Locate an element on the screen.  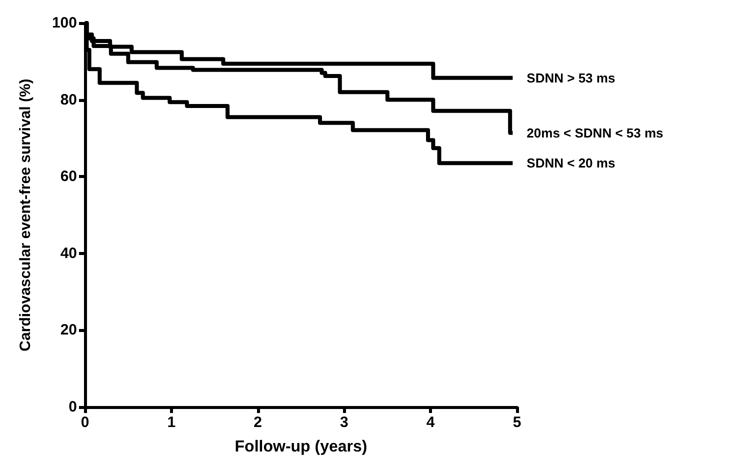
y-axis-title: Cardiovascular event-free survival (%) is located at coordinates (25, 215).